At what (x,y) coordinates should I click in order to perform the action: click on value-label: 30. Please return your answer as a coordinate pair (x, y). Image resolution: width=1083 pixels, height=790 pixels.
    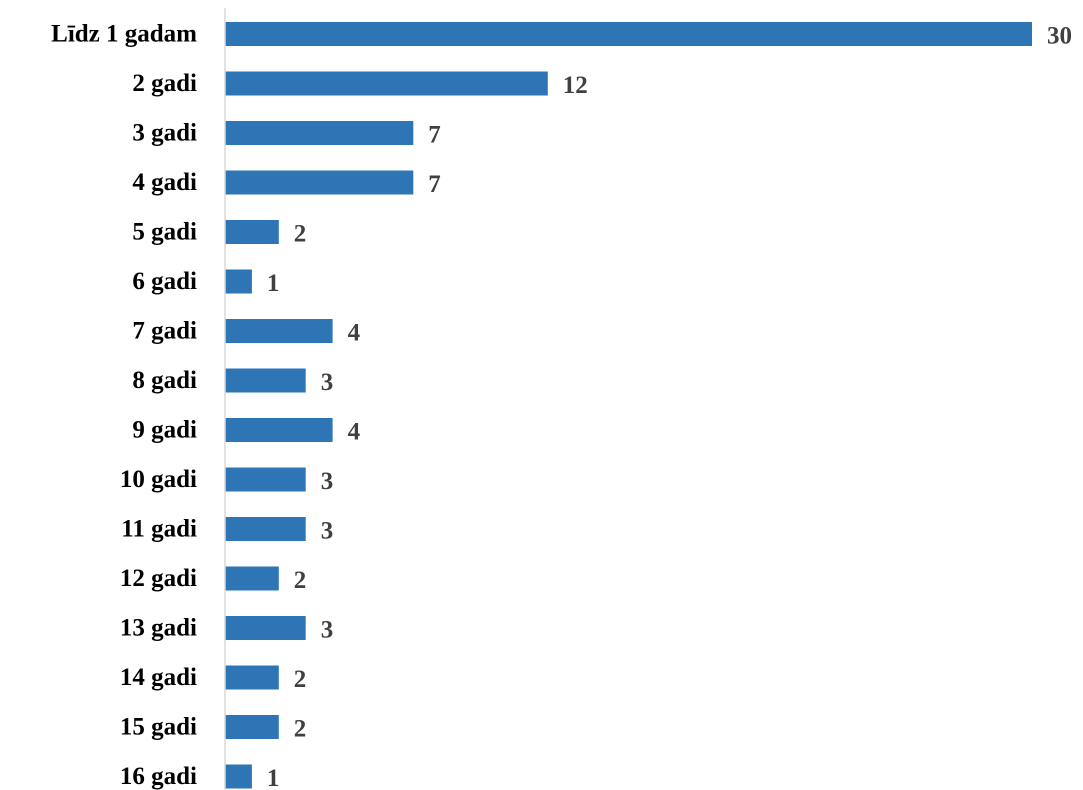
    Looking at the image, I should click on (1059, 36).